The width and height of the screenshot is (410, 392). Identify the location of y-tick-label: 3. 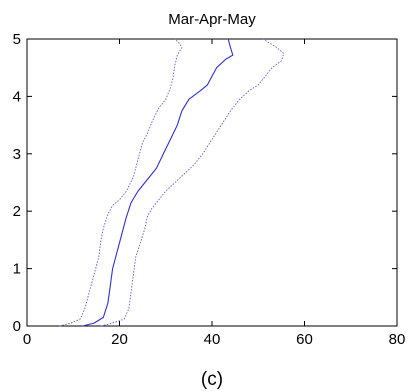
(17, 154).